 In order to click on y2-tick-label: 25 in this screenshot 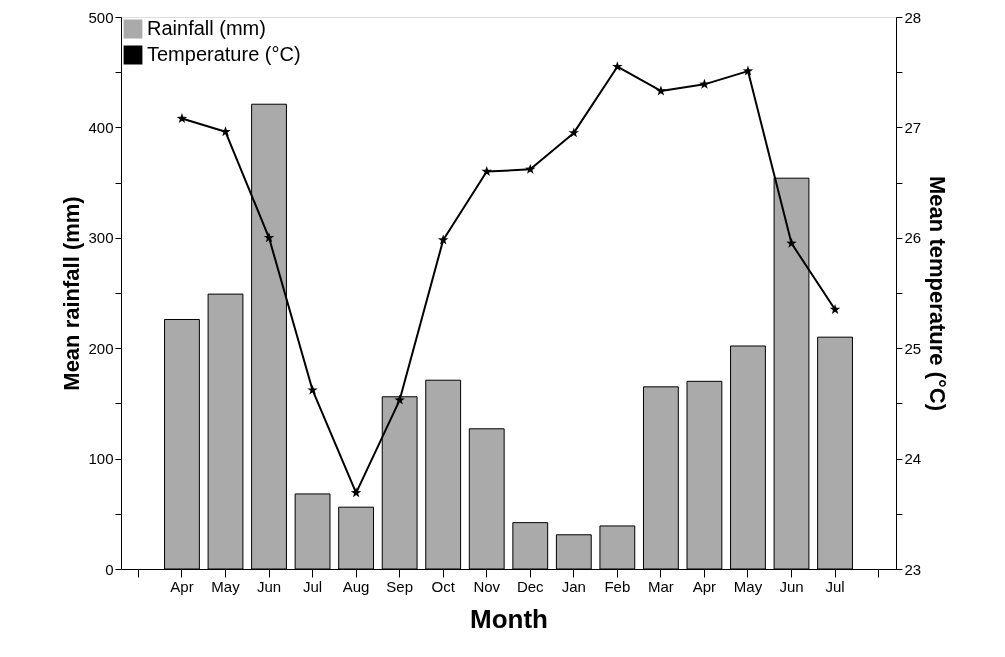, I will do `click(913, 348)`.